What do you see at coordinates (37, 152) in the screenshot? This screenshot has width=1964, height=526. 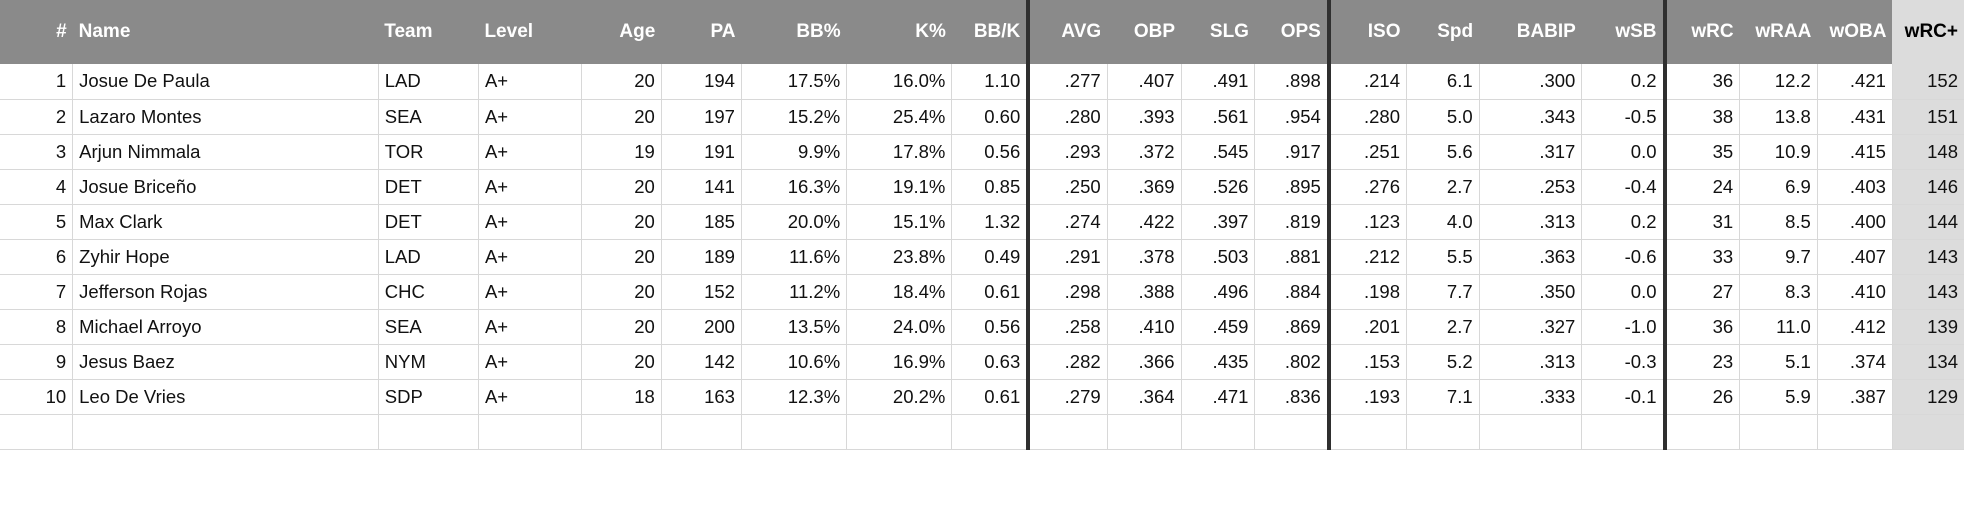 I see `cell-rank: 3` at bounding box center [37, 152].